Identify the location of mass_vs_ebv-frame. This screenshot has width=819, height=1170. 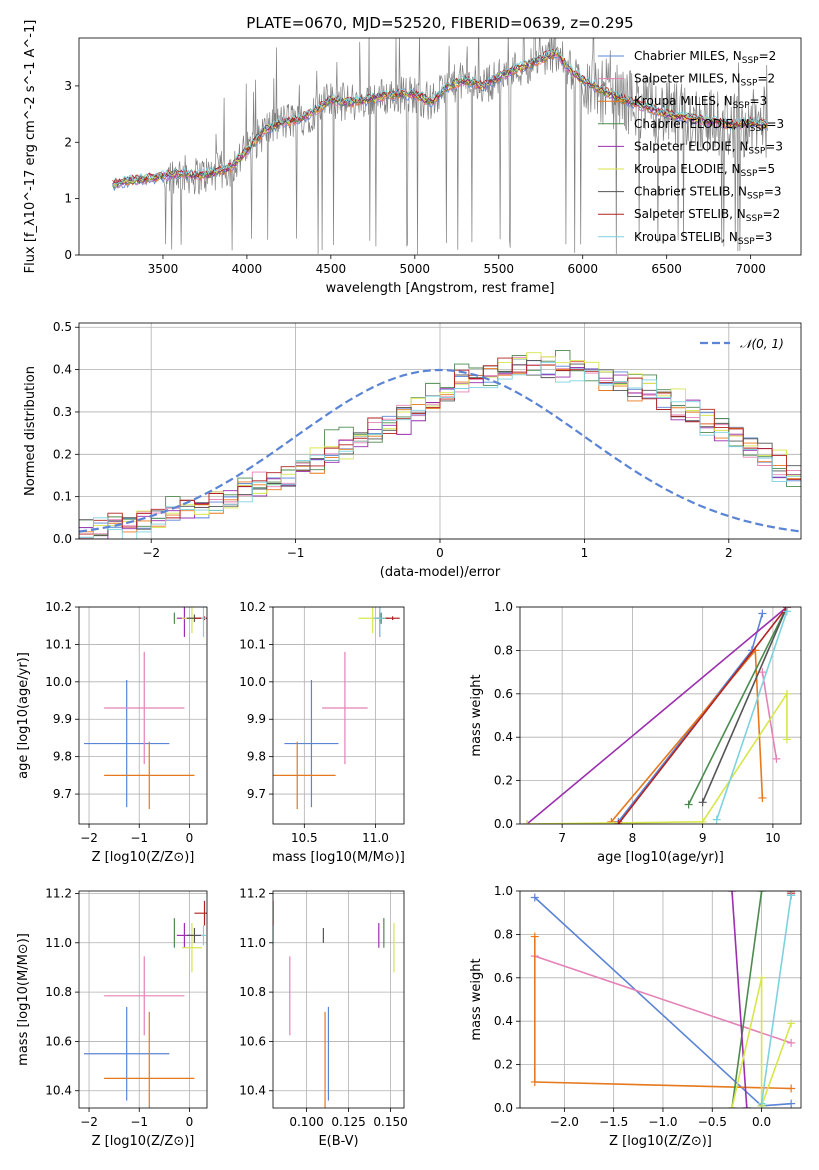
(338, 999).